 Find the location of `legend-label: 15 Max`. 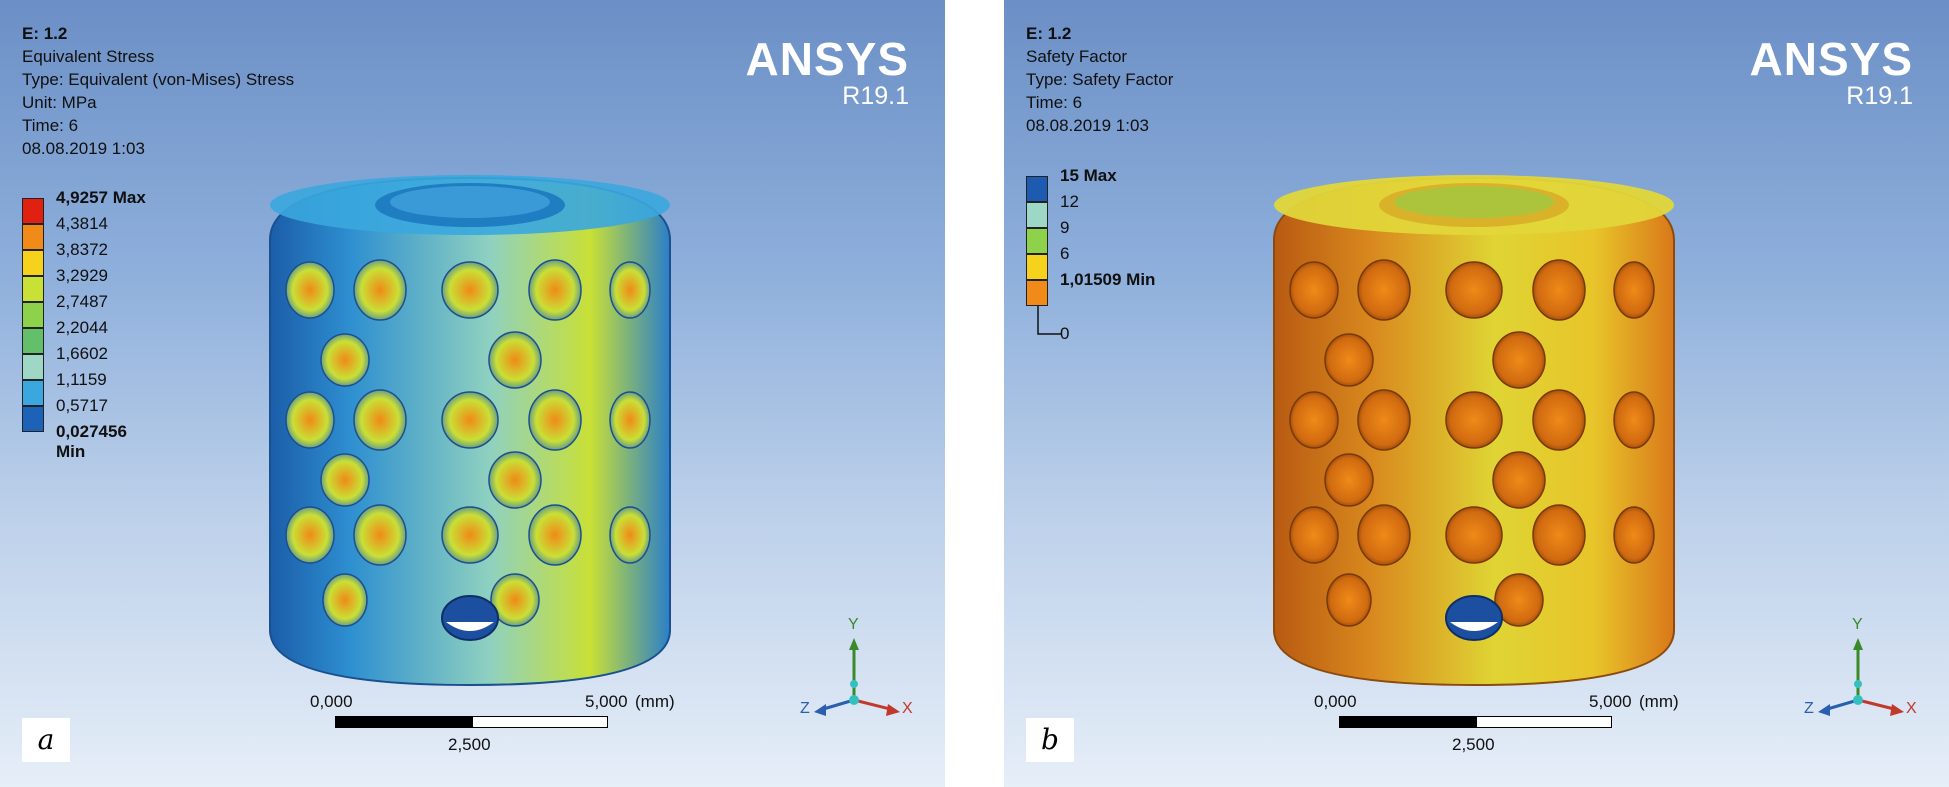

legend-label: 15 Max is located at coordinates (1088, 175).